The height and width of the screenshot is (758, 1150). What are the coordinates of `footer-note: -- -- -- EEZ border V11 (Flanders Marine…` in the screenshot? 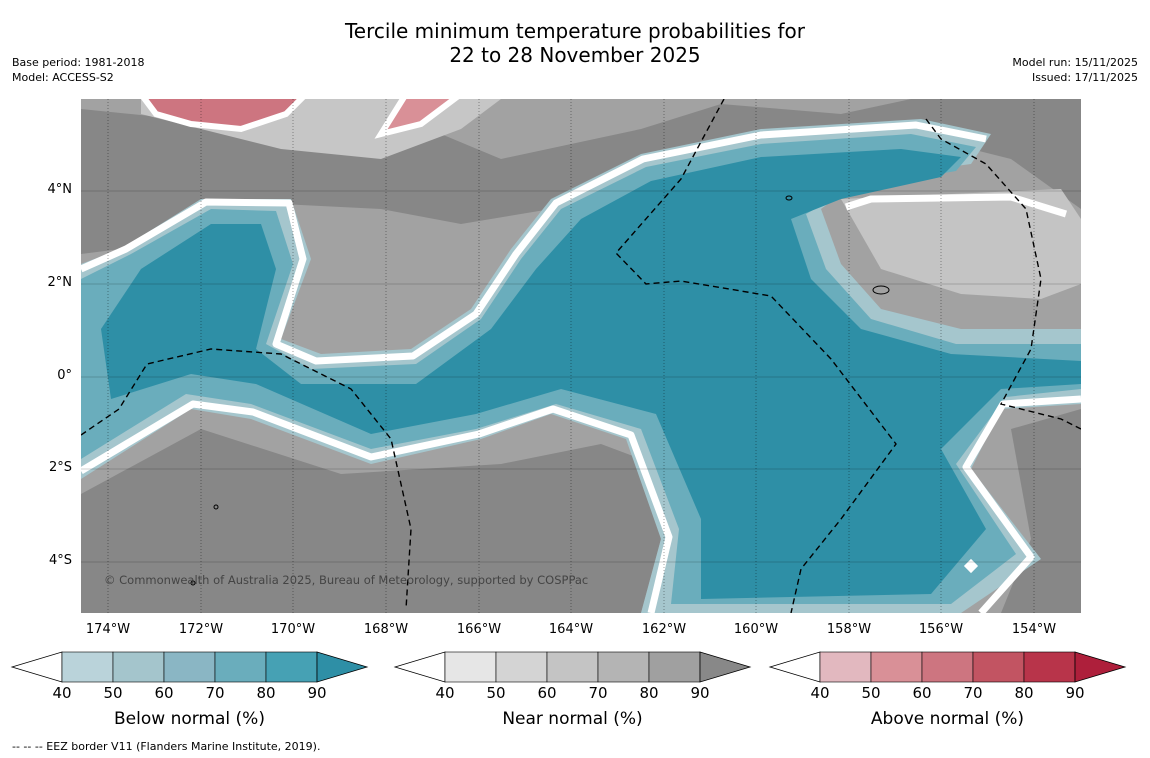 It's located at (166, 746).